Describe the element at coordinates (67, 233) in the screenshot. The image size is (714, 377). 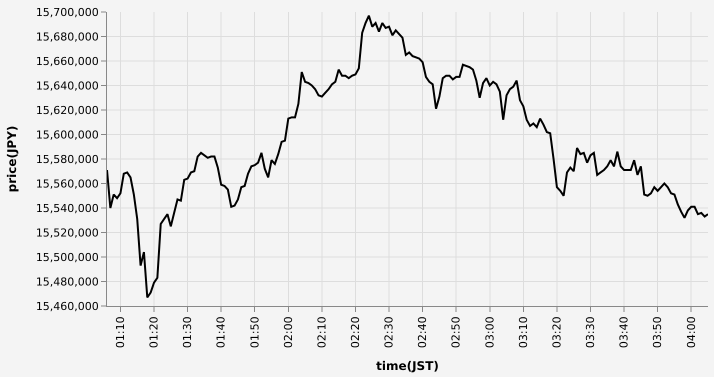
I see `y-tick-label: 15,520,000` at that location.